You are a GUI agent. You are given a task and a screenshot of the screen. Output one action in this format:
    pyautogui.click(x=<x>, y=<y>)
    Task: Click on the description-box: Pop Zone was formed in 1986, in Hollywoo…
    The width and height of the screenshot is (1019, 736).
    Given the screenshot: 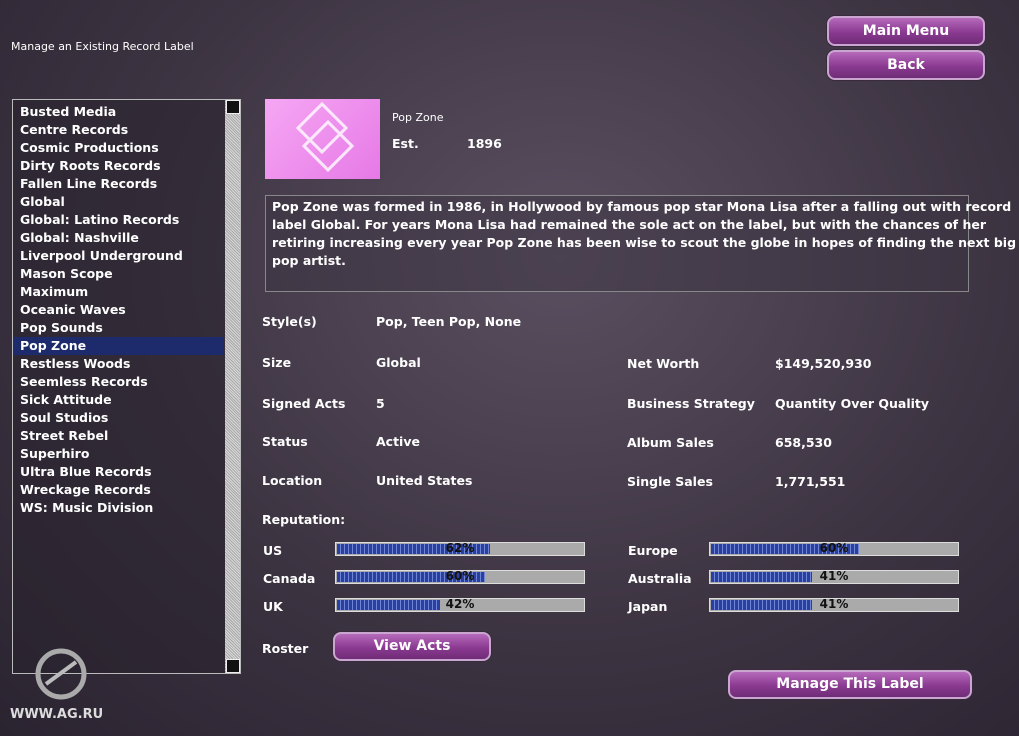 What is the action you would take?
    pyautogui.click(x=640, y=243)
    